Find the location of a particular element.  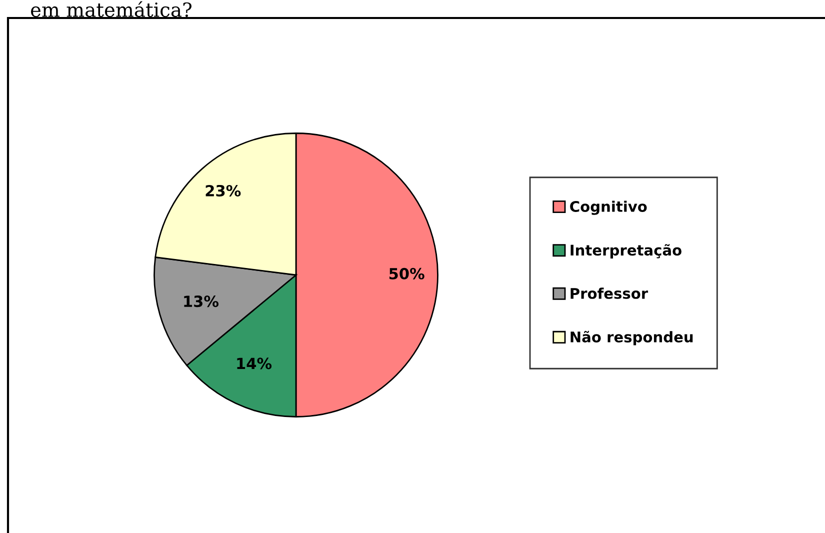

chart-title: em matemática? is located at coordinates (111, 9).